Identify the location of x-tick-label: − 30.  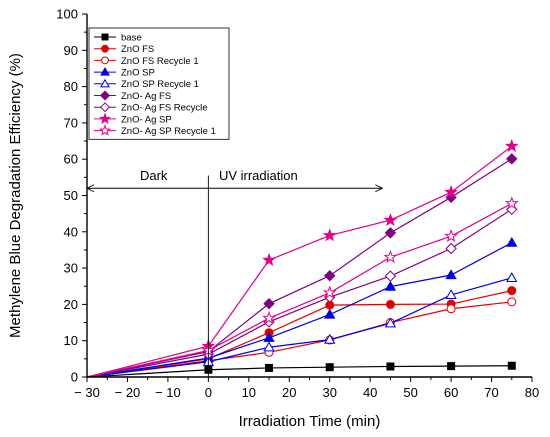
(87, 392).